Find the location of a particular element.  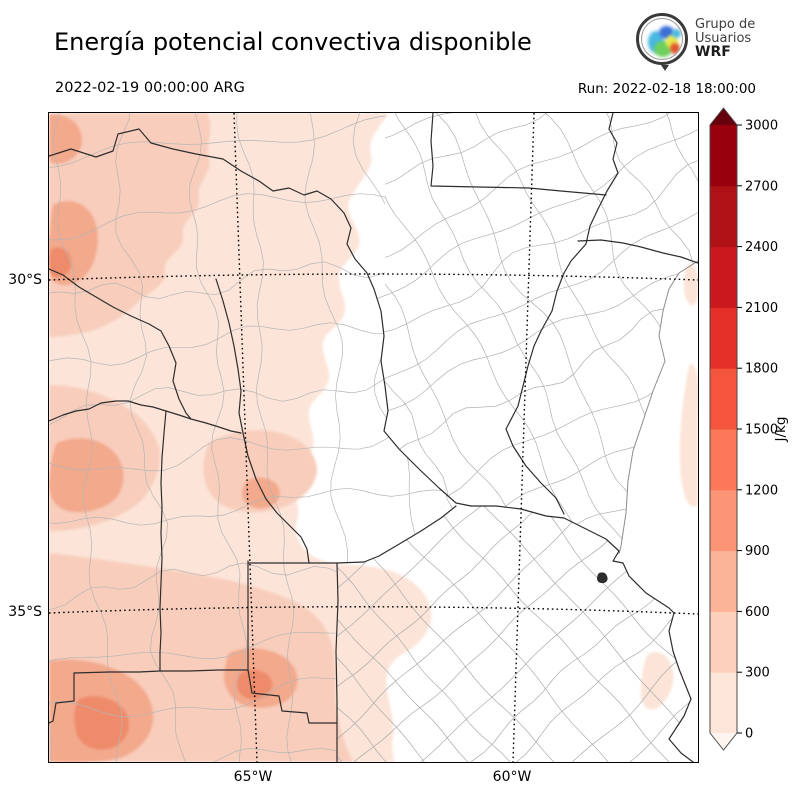

colorbar-tick-label: 600 is located at coordinates (757, 612).